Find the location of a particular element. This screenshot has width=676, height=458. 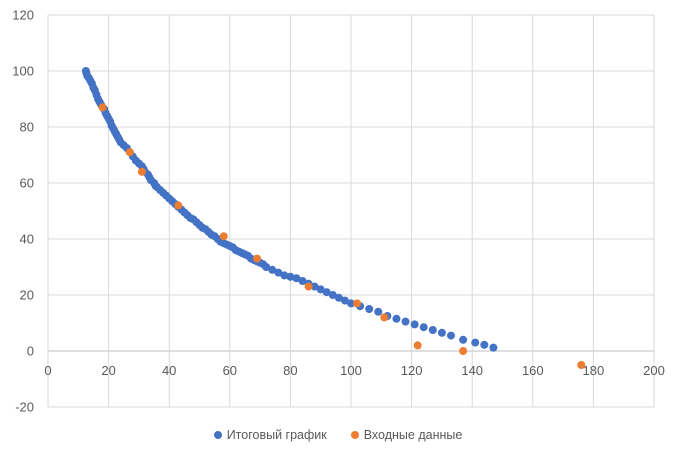

y-tick-label: 120 is located at coordinates (23, 15).